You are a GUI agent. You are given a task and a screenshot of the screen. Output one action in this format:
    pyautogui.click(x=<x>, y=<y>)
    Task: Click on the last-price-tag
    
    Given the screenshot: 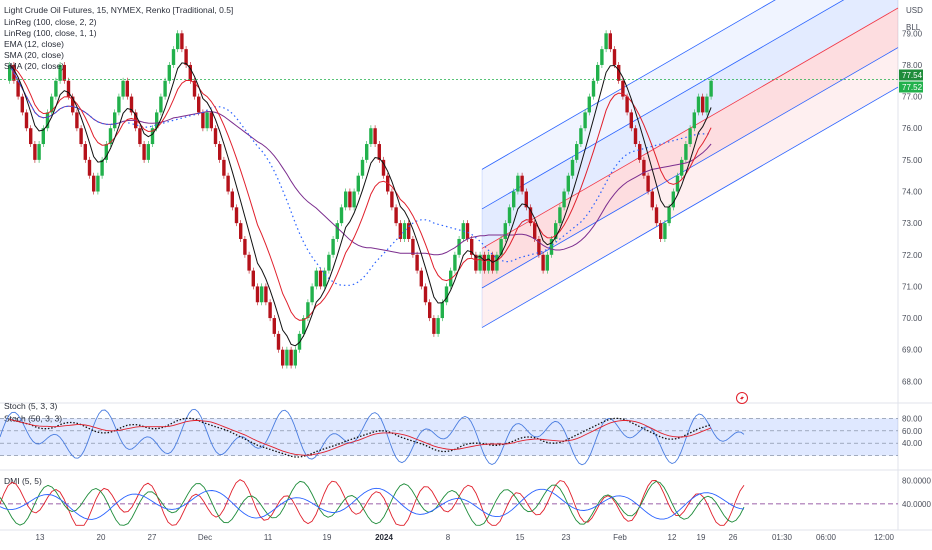 What is the action you would take?
    pyautogui.click(x=911, y=75)
    